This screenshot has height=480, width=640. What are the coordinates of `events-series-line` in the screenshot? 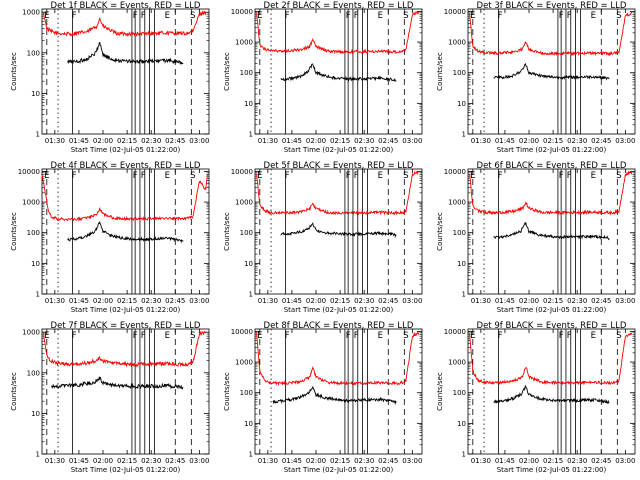 It's located at (125, 232).